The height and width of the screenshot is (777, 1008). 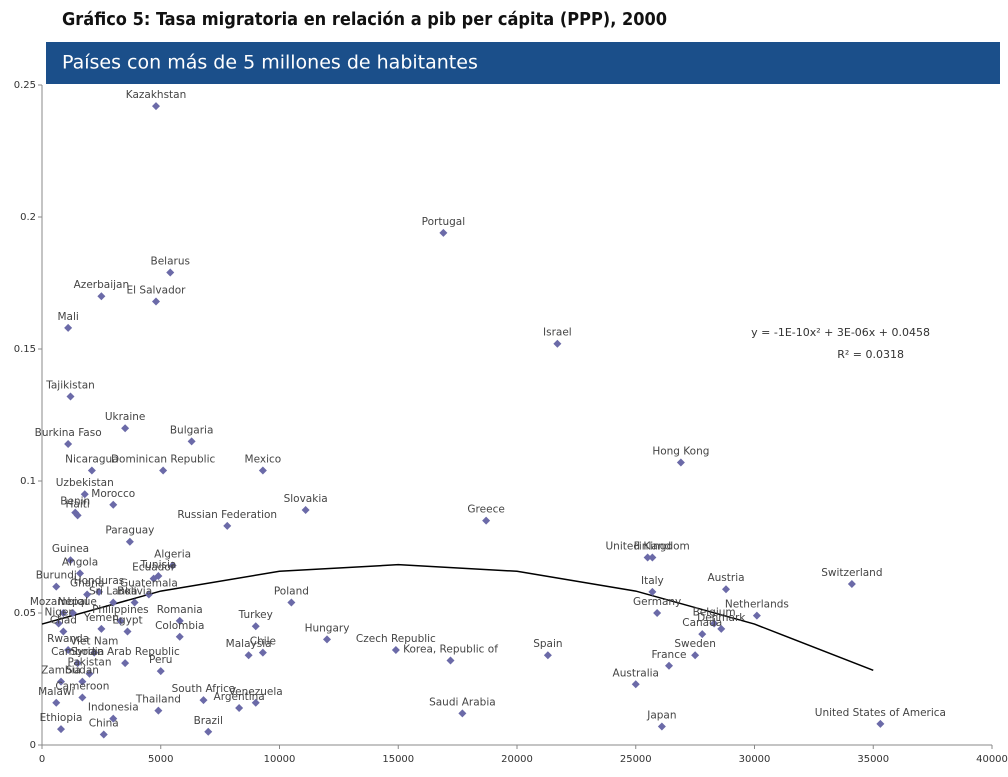 I want to click on trendline, so click(x=457, y=617).